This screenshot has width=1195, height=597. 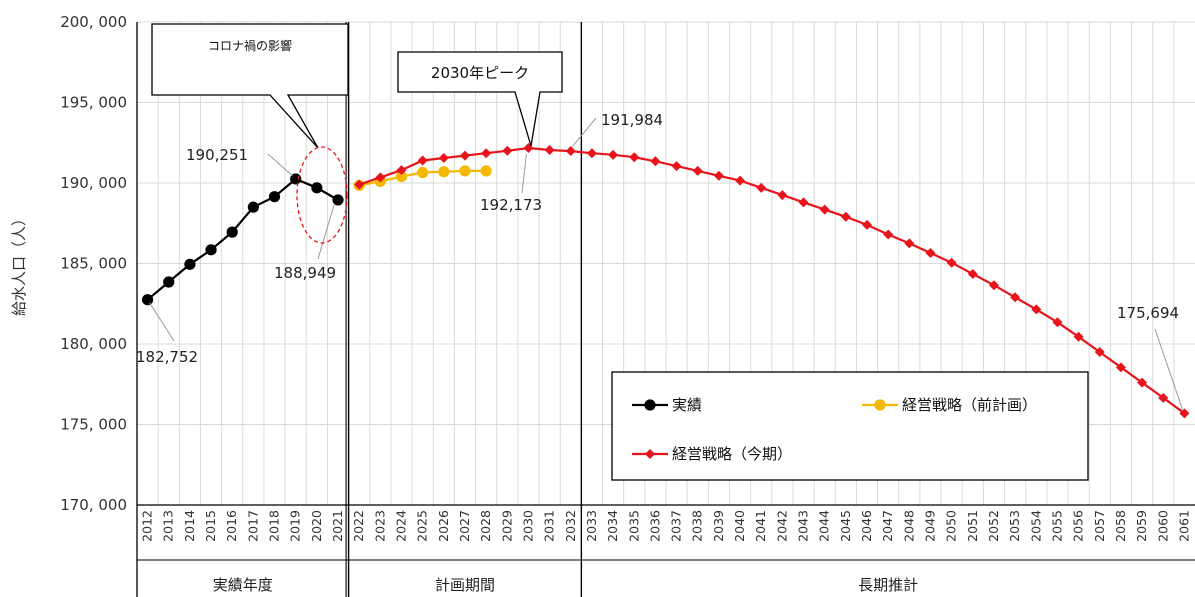 I want to click on x-tick-label: 2050, so click(x=951, y=526).